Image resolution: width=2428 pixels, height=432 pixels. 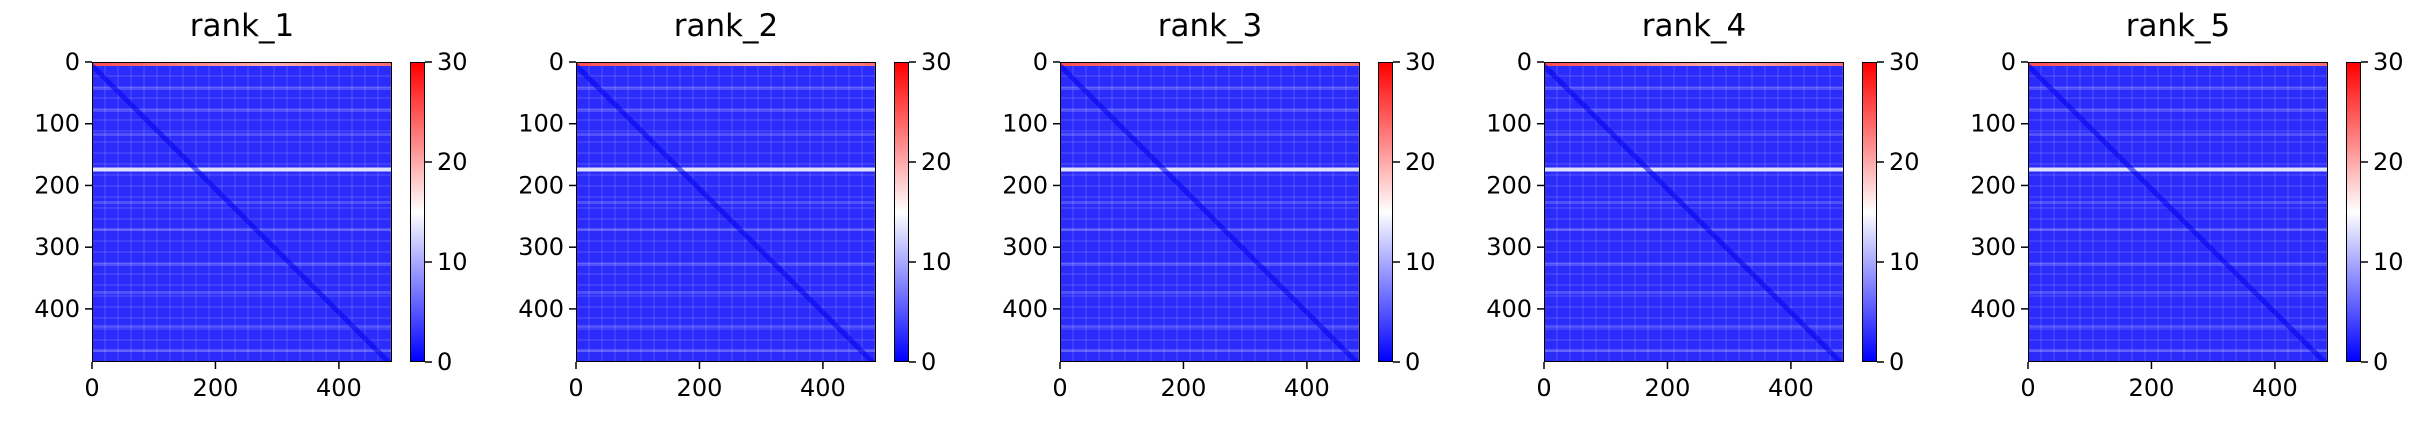 What do you see at coordinates (1694, 212) in the screenshot?
I see `heatmap-image` at bounding box center [1694, 212].